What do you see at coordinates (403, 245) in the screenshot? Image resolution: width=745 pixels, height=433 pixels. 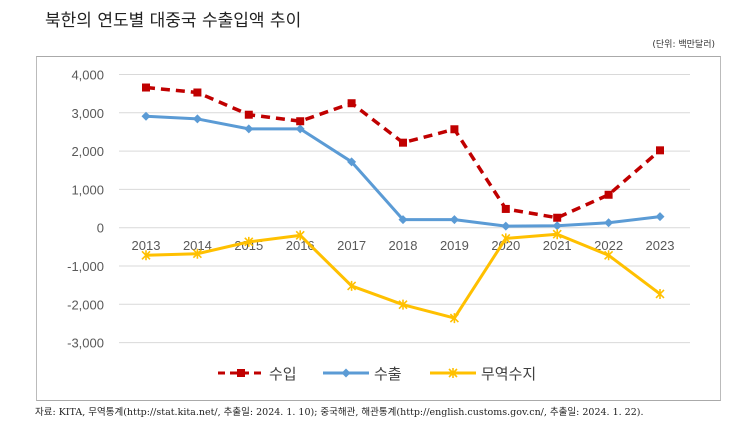 I see `x-tick-label: 2018` at bounding box center [403, 245].